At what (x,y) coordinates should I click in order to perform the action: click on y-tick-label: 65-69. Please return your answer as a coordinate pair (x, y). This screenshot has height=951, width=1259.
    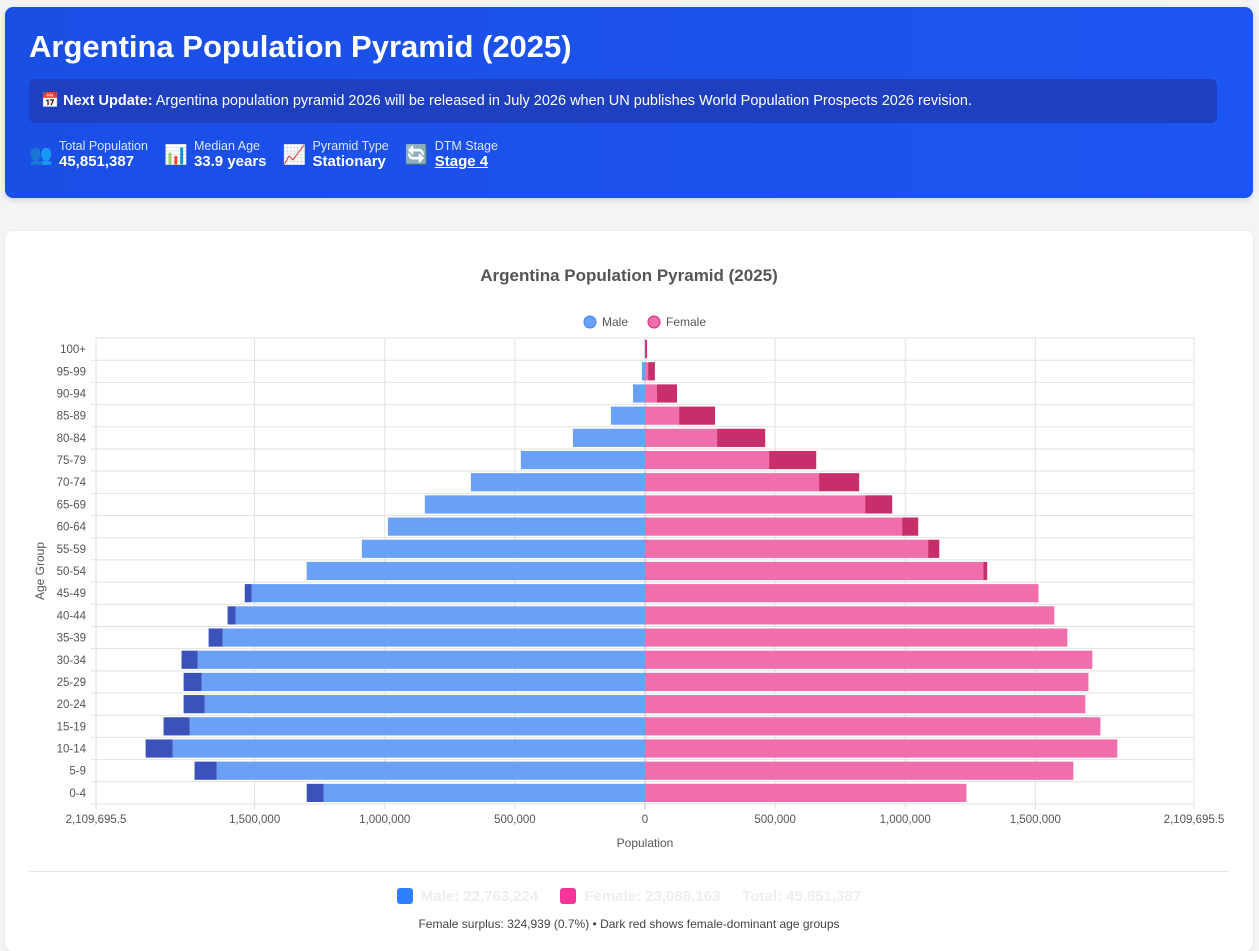
    Looking at the image, I should click on (71, 505).